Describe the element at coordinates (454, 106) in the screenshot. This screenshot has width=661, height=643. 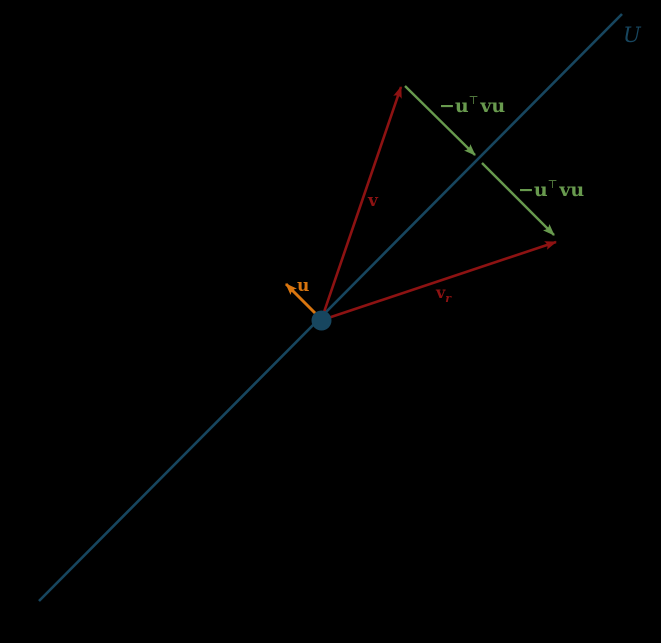
I see `projection-label-1-prefix: −u` at that location.